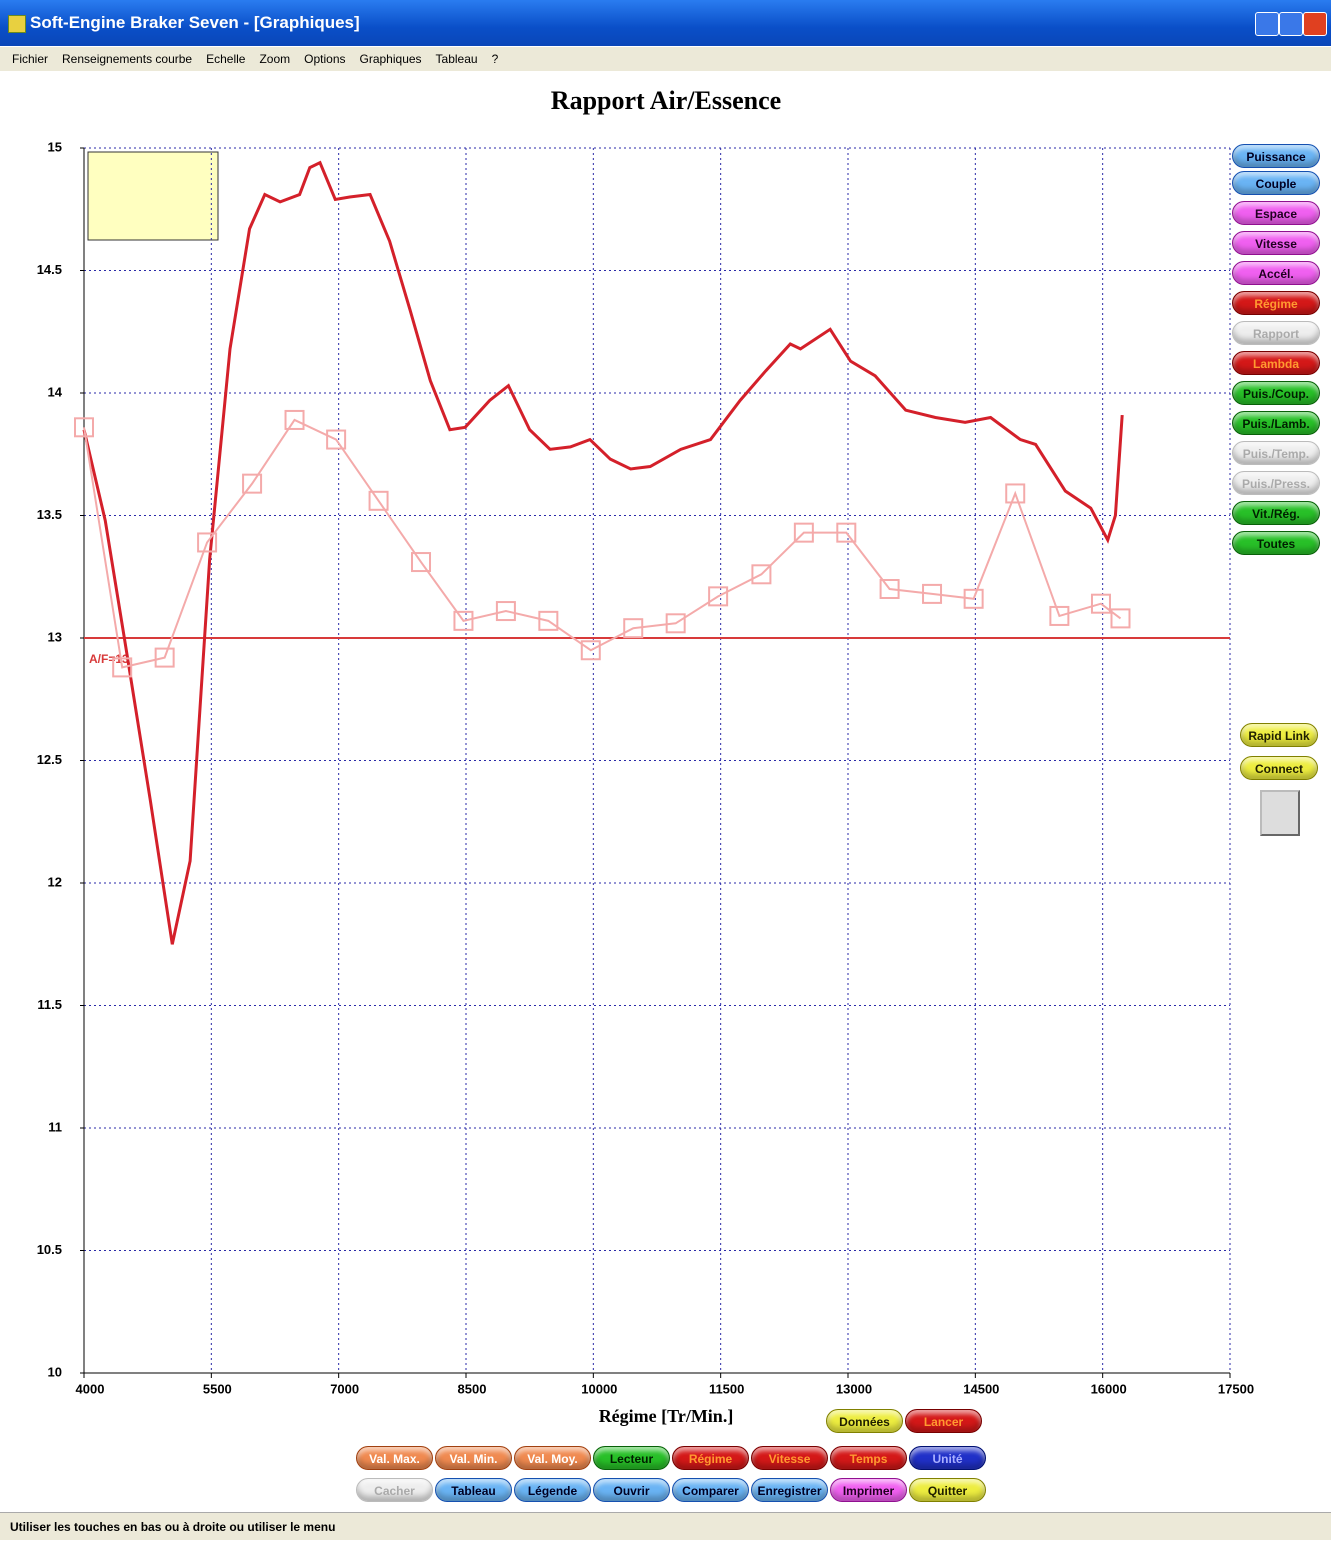 This screenshot has width=1331, height=1541. What do you see at coordinates (1276, 423) in the screenshot?
I see `side-button: Puis./Lamb.` at bounding box center [1276, 423].